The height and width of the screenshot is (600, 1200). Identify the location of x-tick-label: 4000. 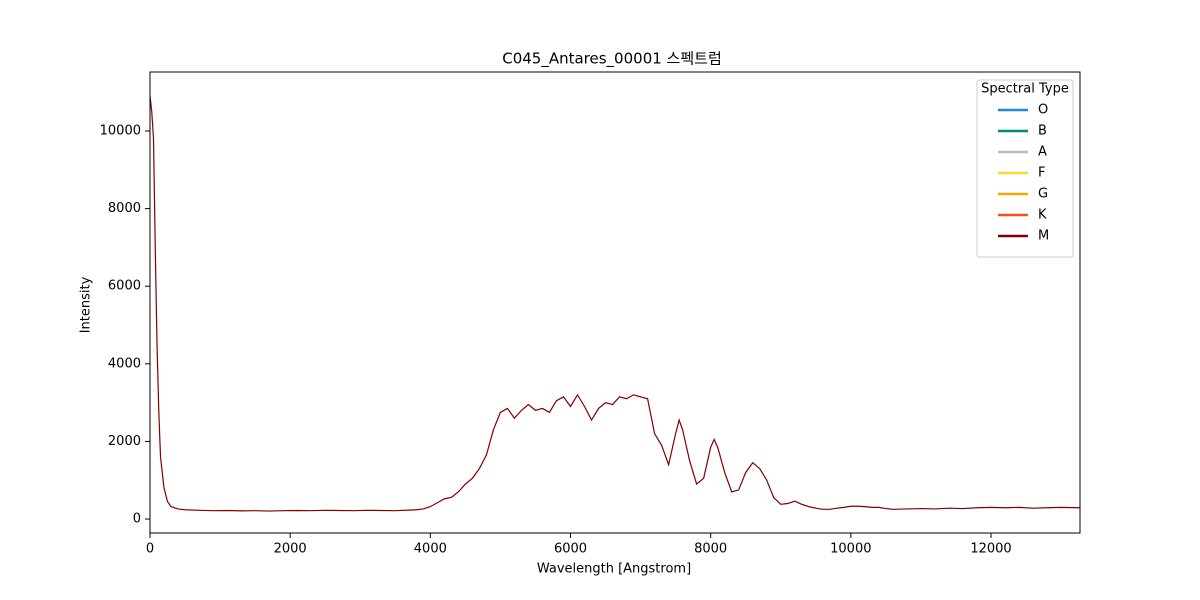
(430, 549).